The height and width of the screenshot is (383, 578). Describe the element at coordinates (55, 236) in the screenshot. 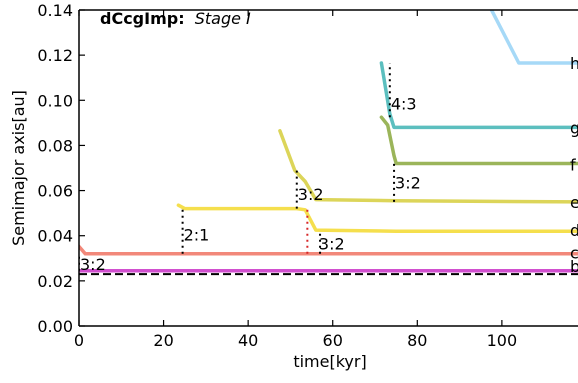

I see `y-tick-label-2: 0.04` at that location.